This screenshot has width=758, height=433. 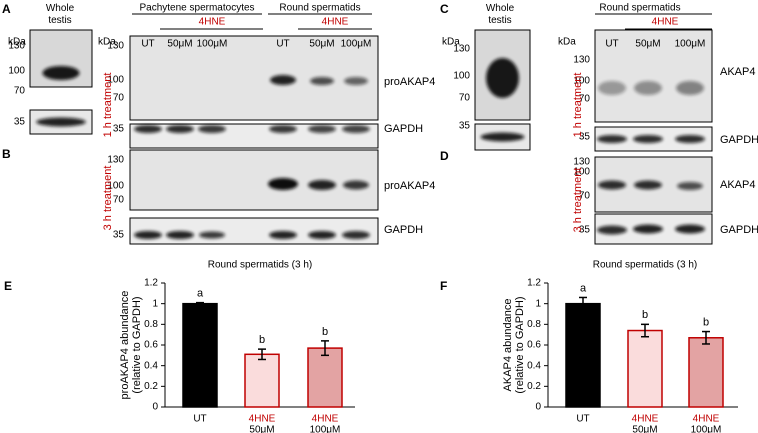 What do you see at coordinates (534, 283) in the screenshot?
I see `label: 1.2` at bounding box center [534, 283].